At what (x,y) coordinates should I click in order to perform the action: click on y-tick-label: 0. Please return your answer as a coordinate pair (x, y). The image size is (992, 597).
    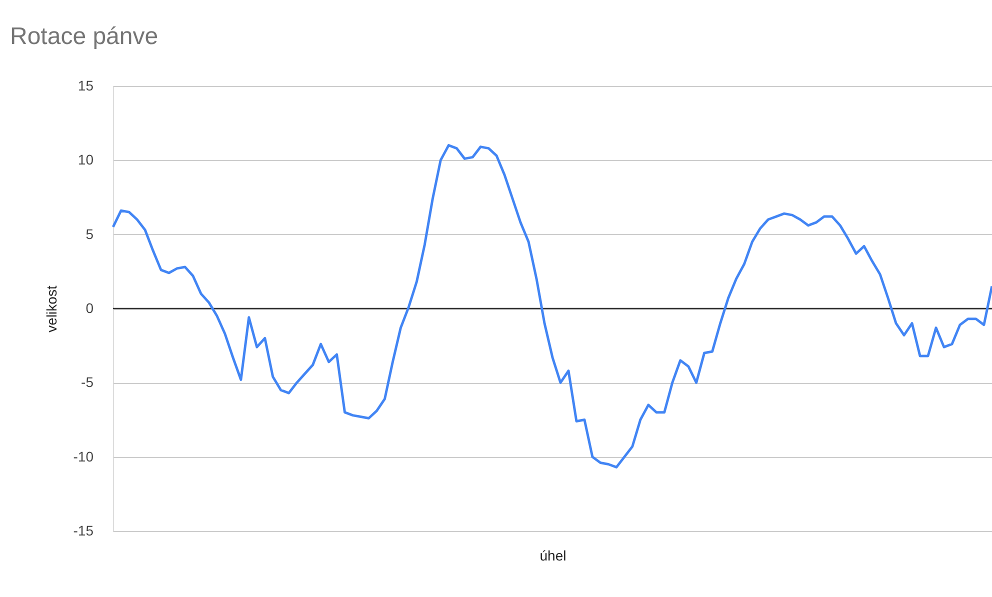
    Looking at the image, I should click on (90, 308).